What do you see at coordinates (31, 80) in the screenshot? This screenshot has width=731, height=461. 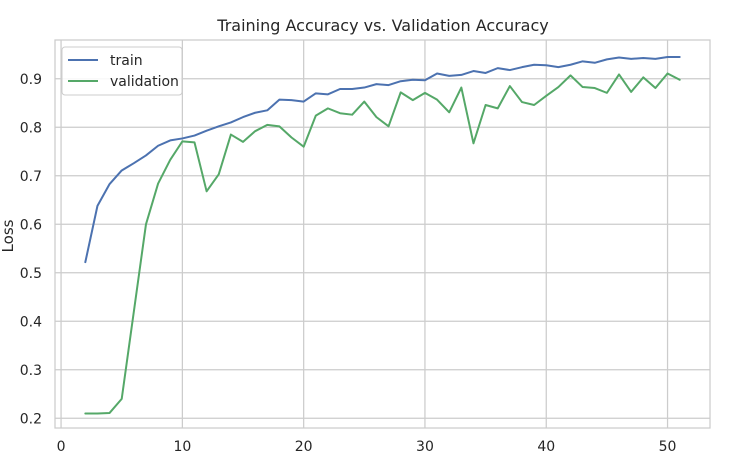 I see `y-tick-label: 0.9` at bounding box center [31, 80].